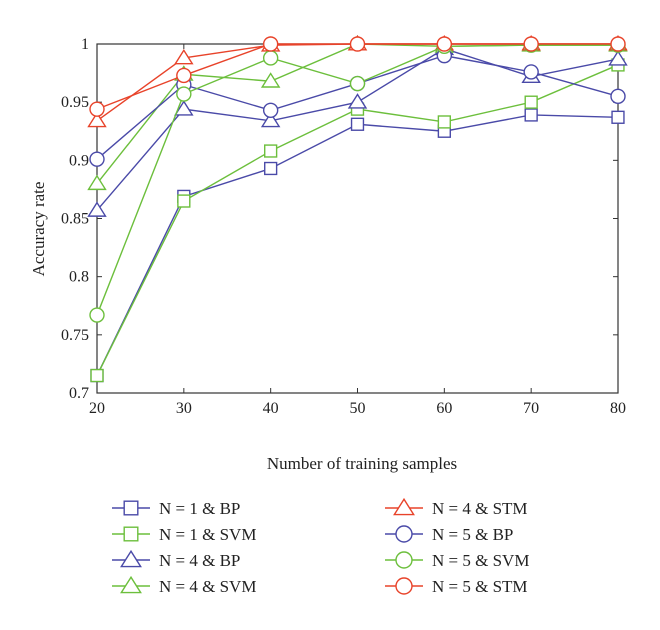 The image size is (660, 630). I want to click on legend-item: N = 4 & SVM, so click(184, 585).